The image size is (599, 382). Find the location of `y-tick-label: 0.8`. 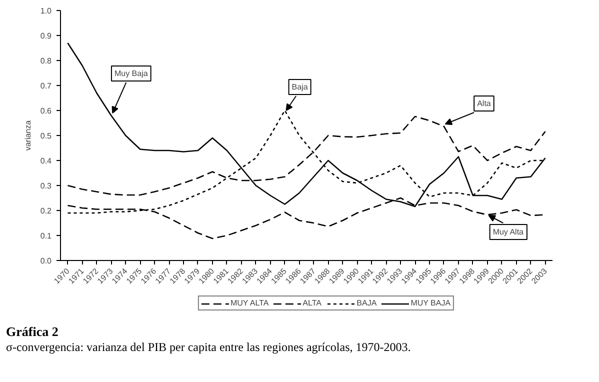

y-tick-label: 0.8 is located at coordinates (46, 61).